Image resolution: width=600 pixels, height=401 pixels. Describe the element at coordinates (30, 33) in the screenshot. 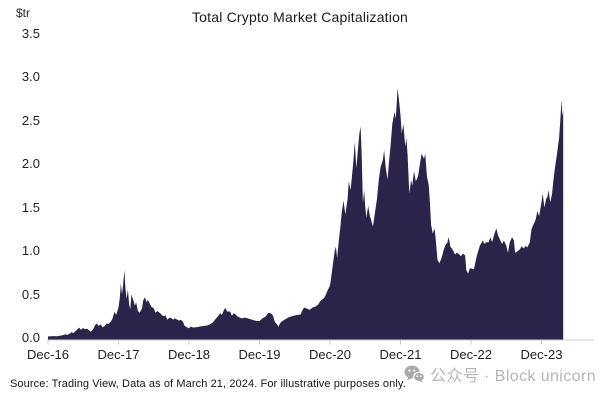

I see `y-axis-label: 3.5` at that location.